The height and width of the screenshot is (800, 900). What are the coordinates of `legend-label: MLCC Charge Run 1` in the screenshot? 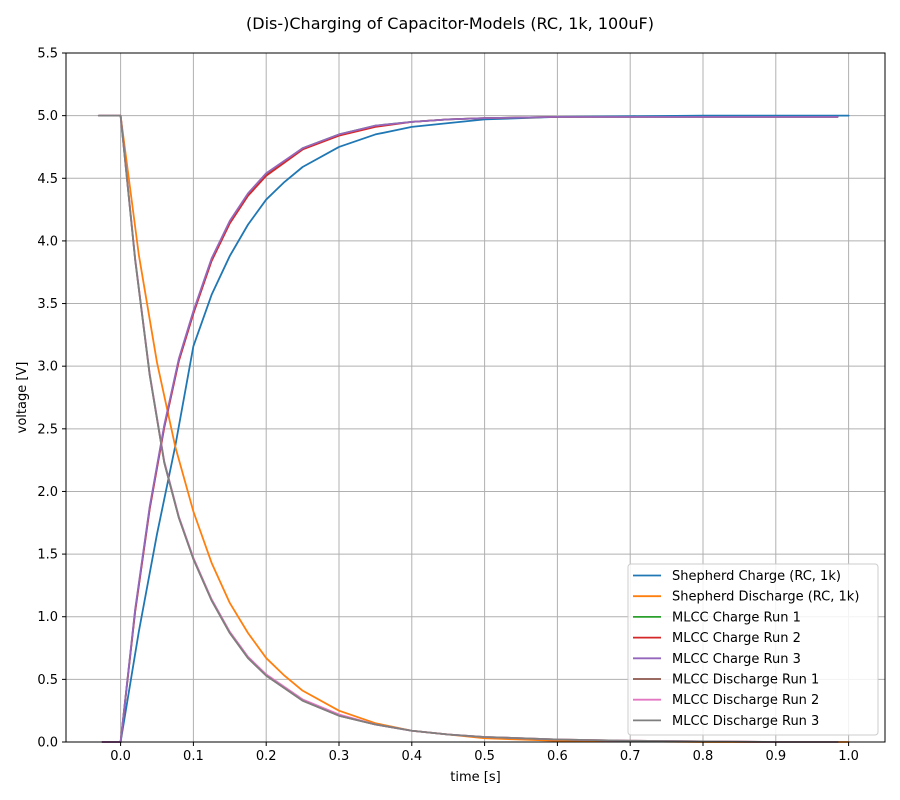 It's located at (736, 617).